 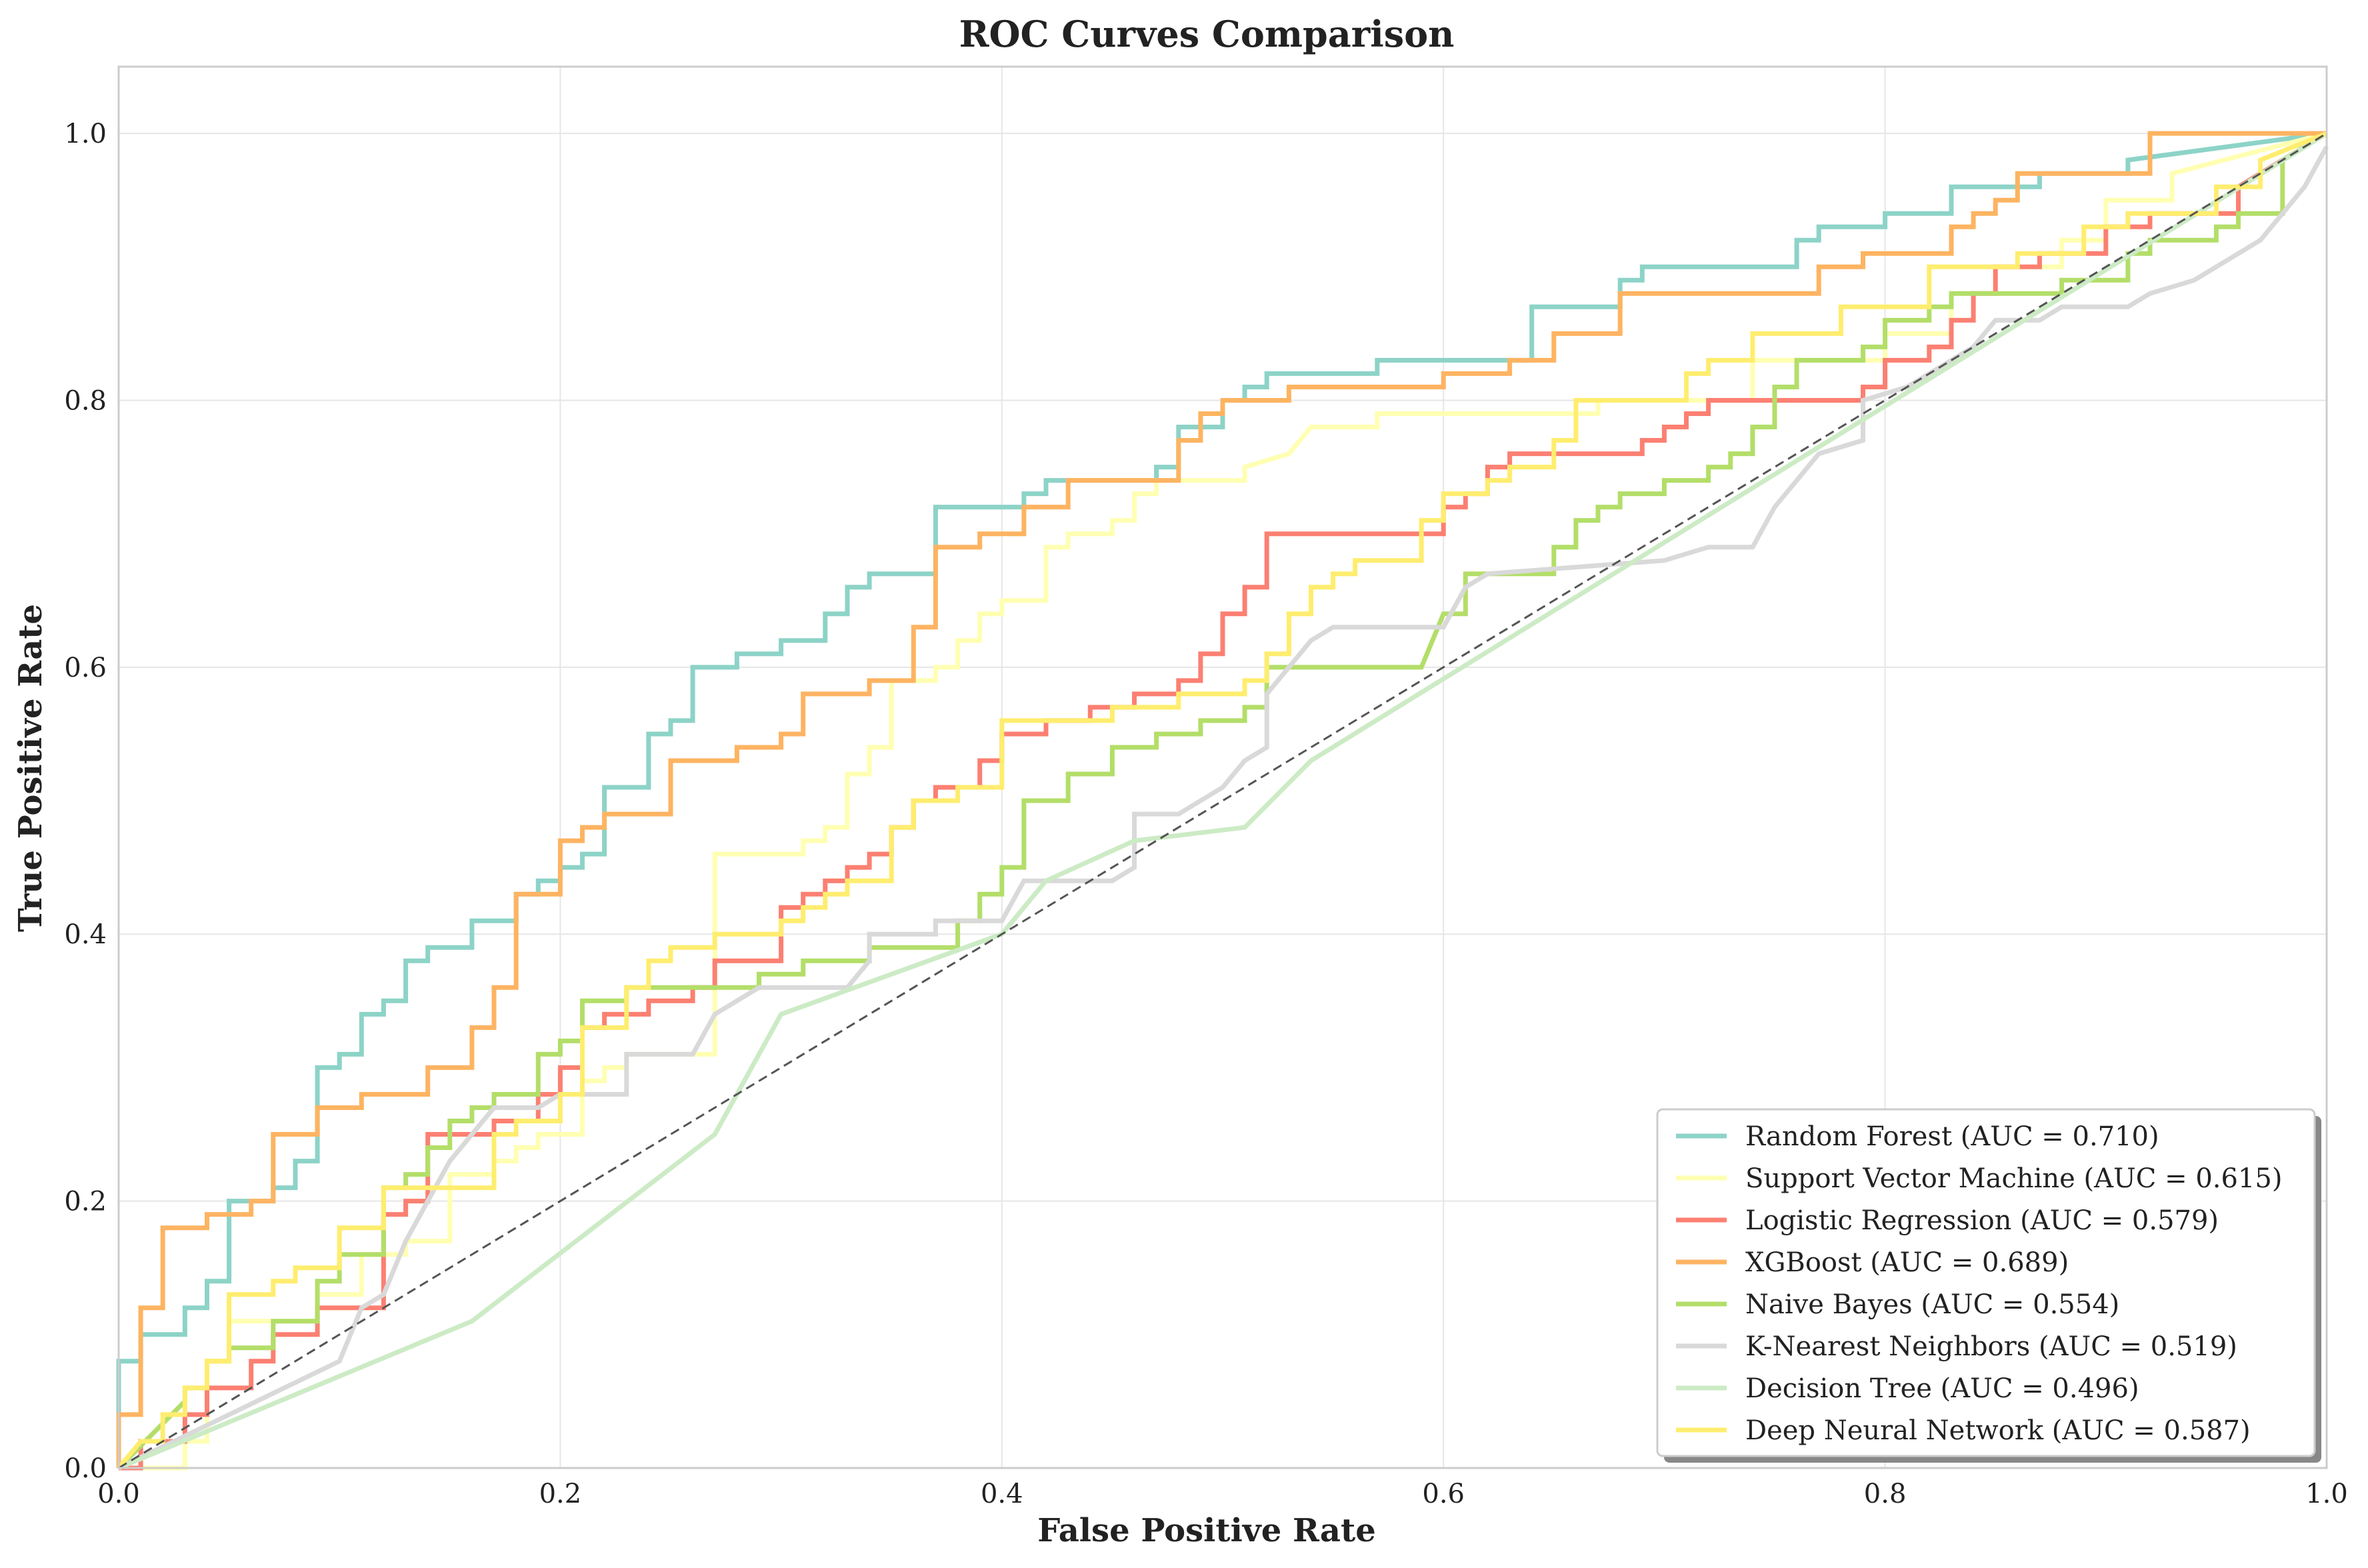 I want to click on y-tick-label: 0.0, so click(x=85, y=1468).